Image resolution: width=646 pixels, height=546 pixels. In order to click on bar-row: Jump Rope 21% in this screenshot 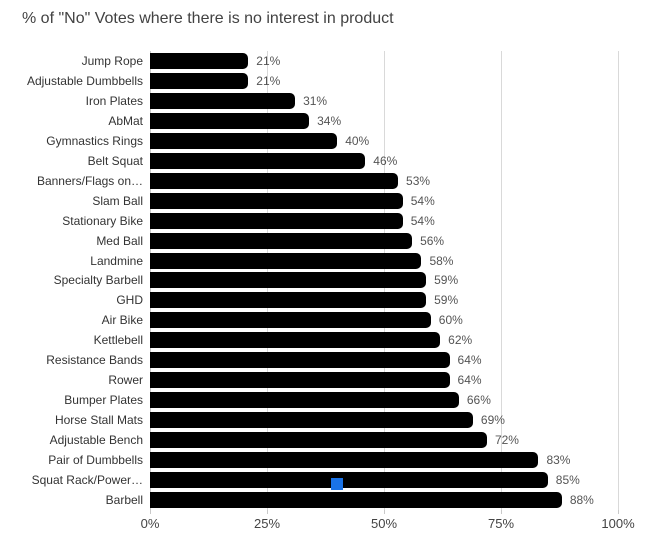, I will do `click(309, 61)`.